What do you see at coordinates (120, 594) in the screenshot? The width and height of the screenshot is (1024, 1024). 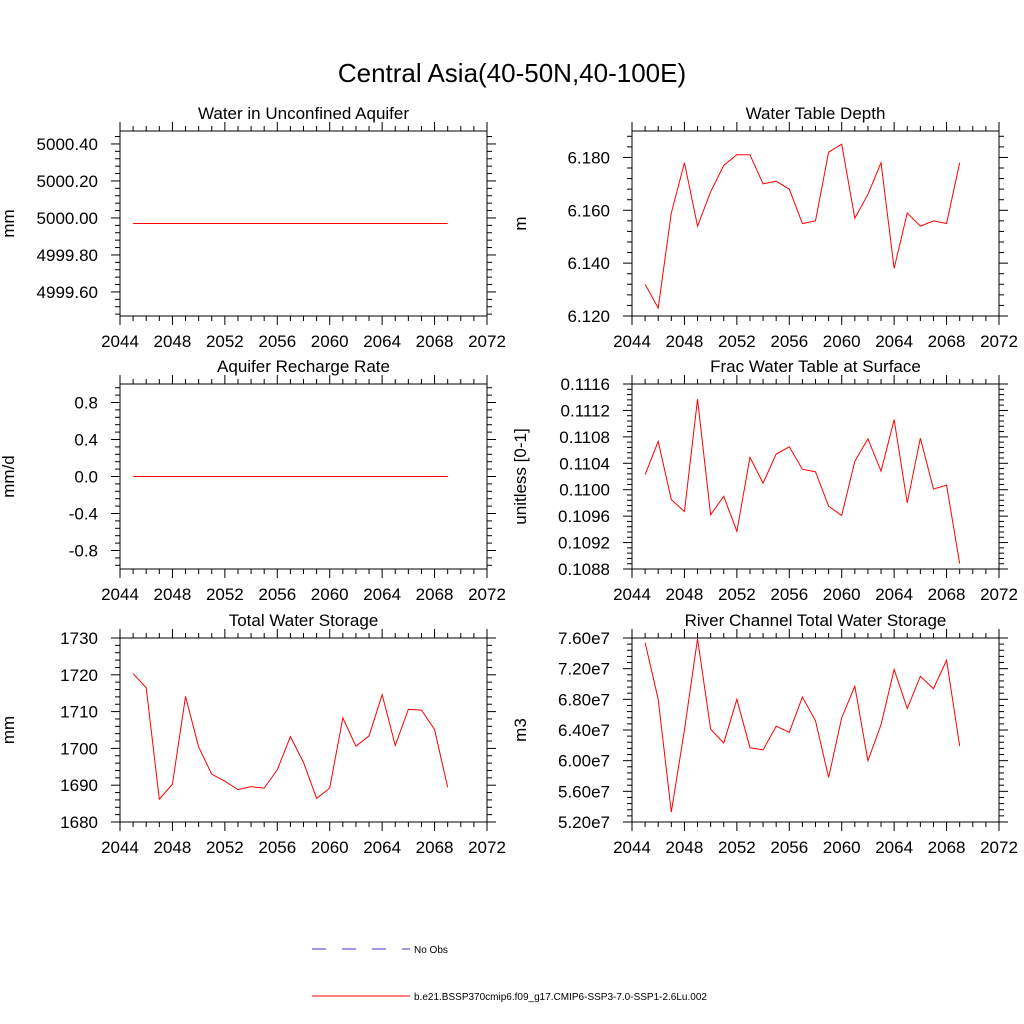 I see `panel-3-xtick-label: 2044` at bounding box center [120, 594].